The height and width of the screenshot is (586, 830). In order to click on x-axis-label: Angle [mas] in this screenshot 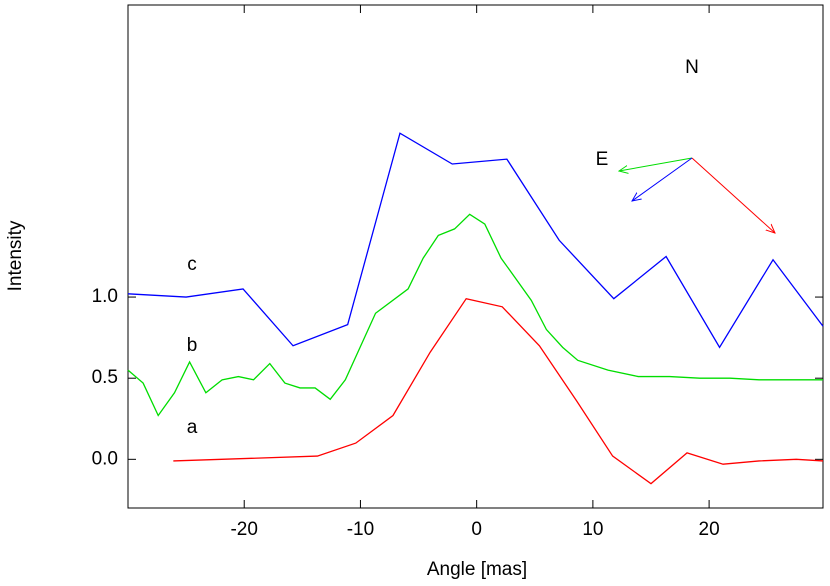, I will do `click(477, 569)`.